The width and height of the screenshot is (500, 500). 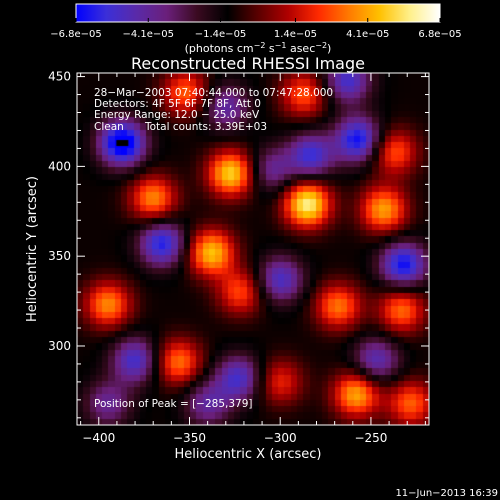 I want to click on colorbar-unit-label: (photons cm−2 s−1 asec−2), so click(x=258, y=48).